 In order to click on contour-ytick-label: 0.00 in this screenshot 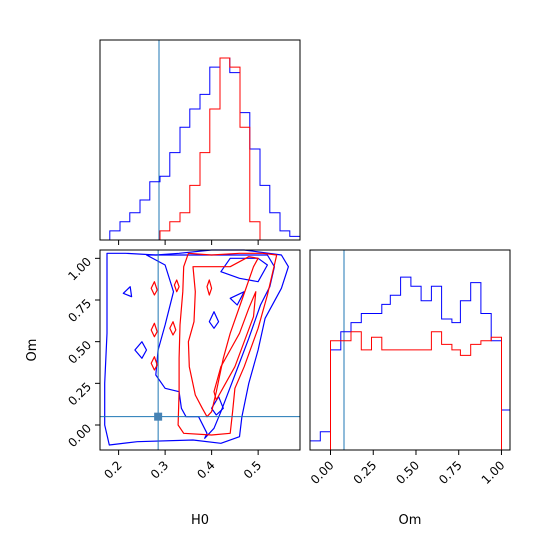, I will do `click(79, 435)`.